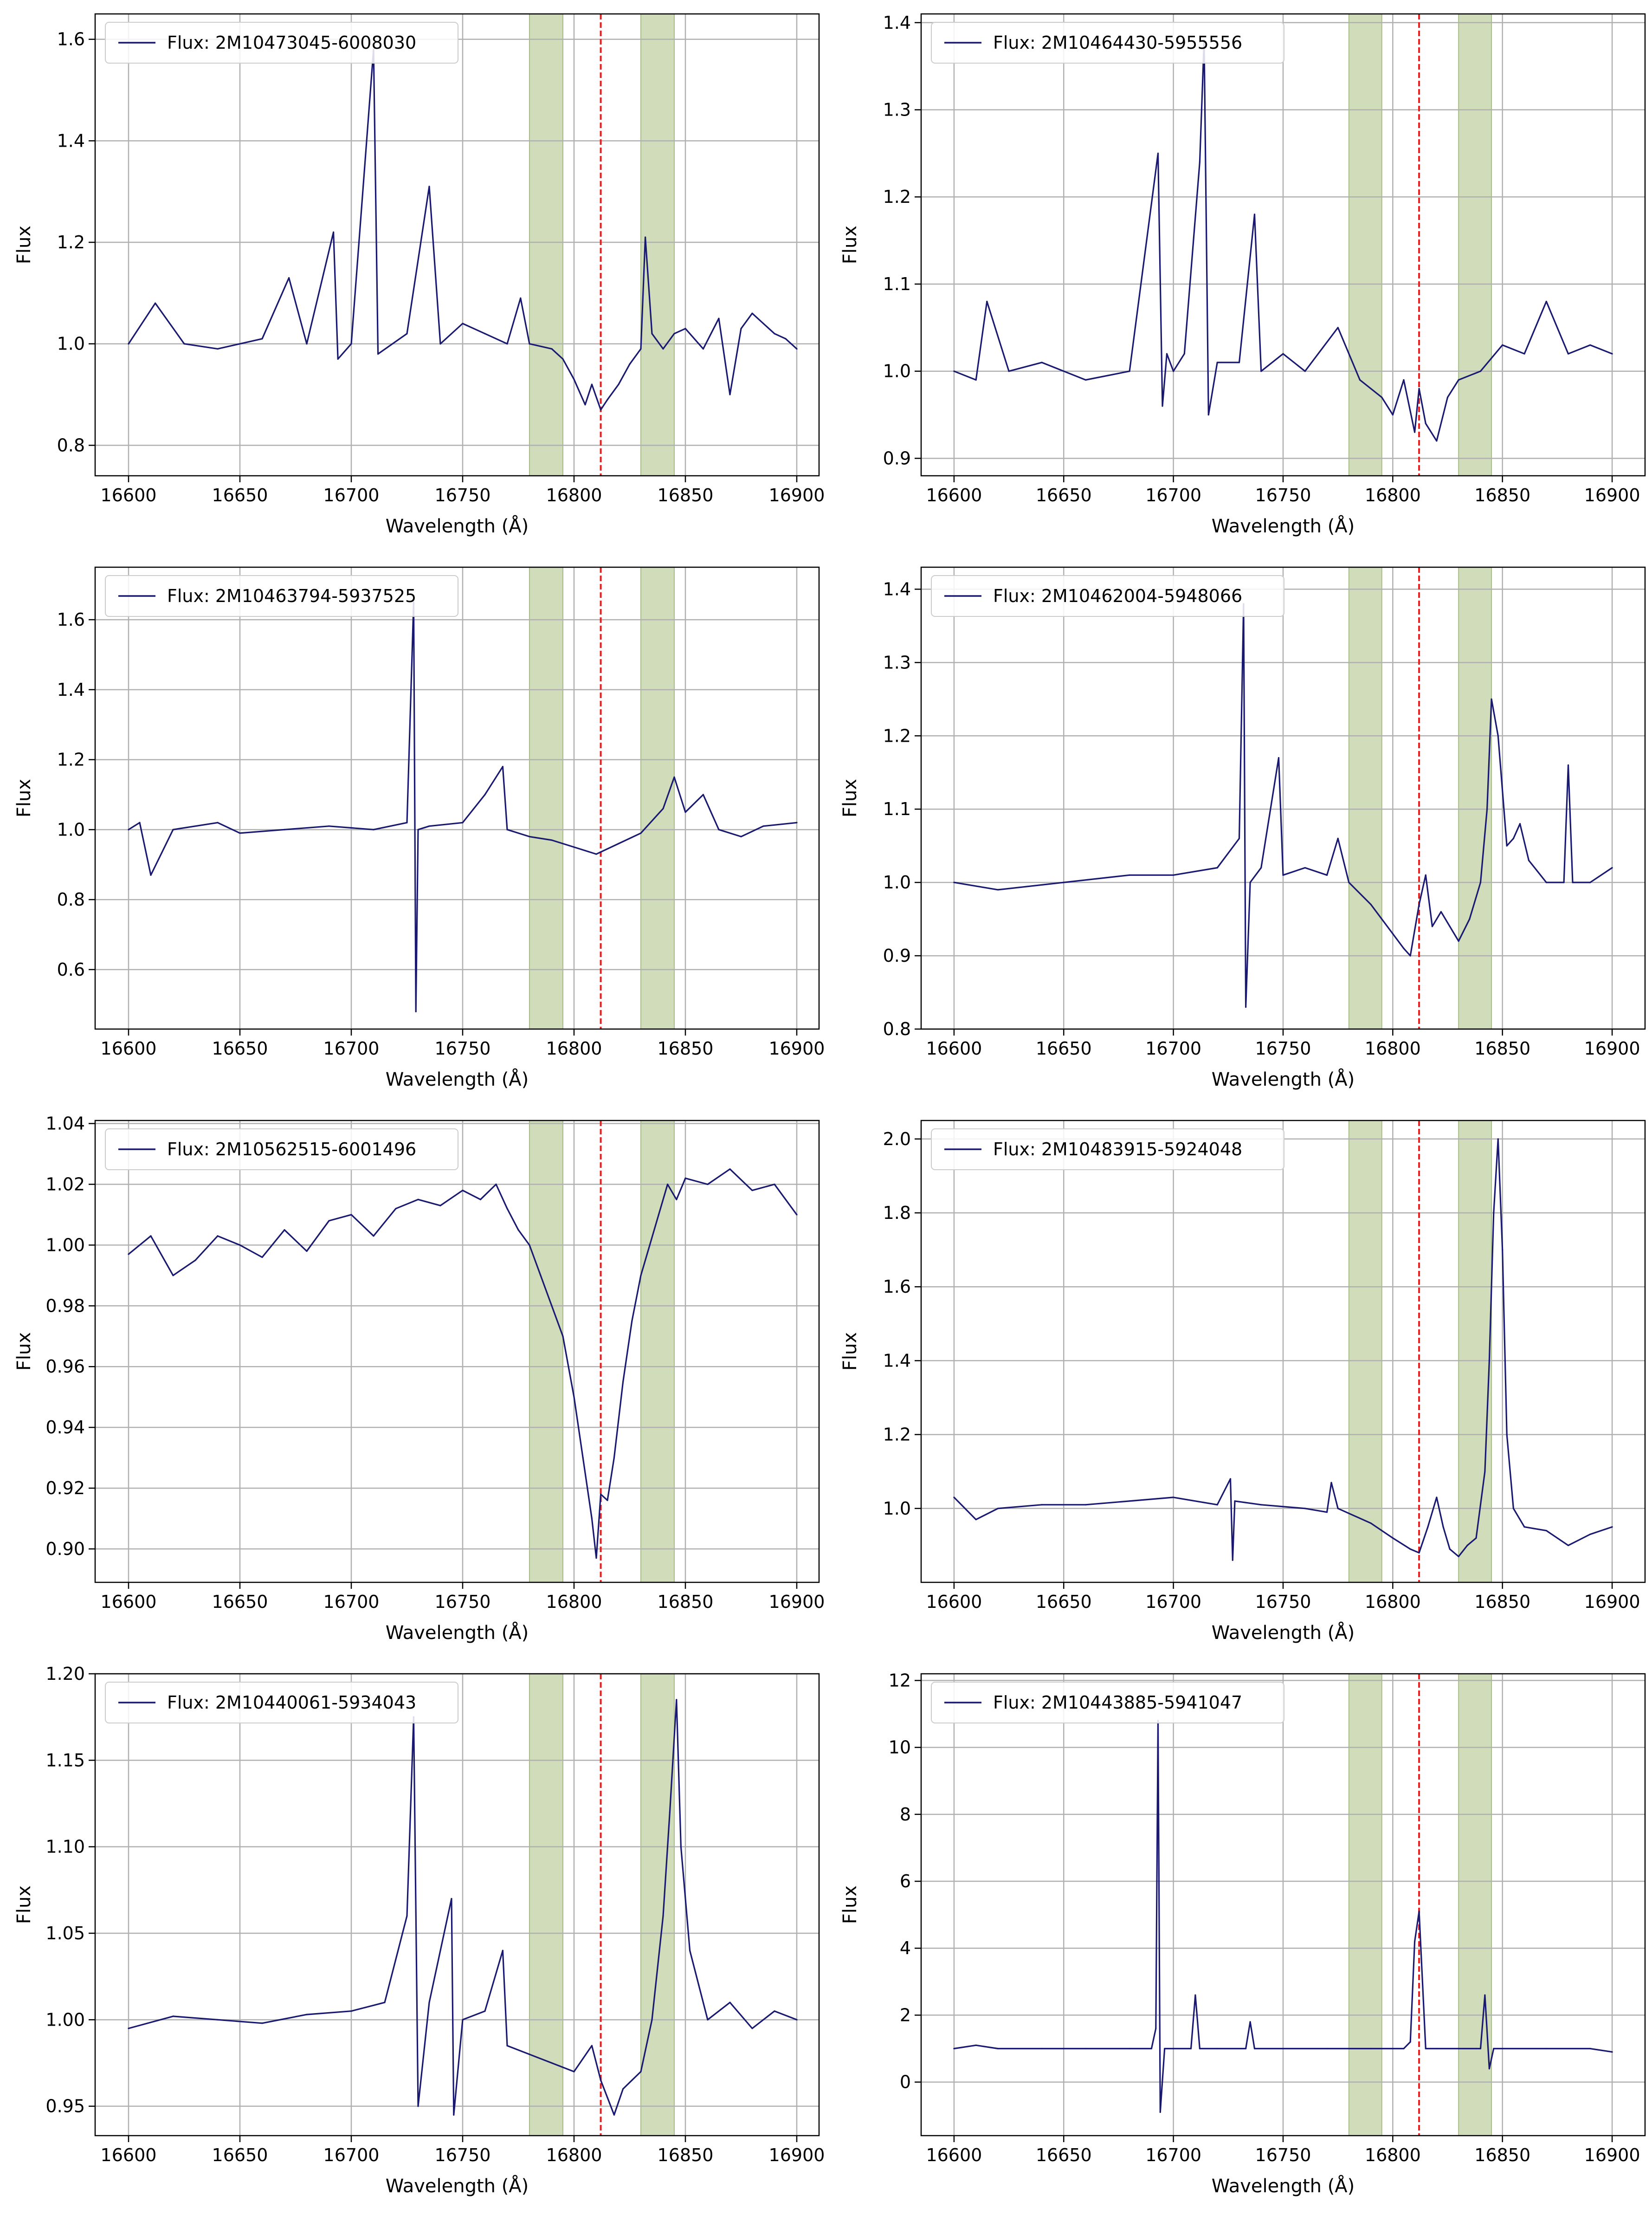 This screenshot has width=1652, height=2215. Describe the element at coordinates (65, 1366) in the screenshot. I see `y-tick-label: 0.96` at that location.